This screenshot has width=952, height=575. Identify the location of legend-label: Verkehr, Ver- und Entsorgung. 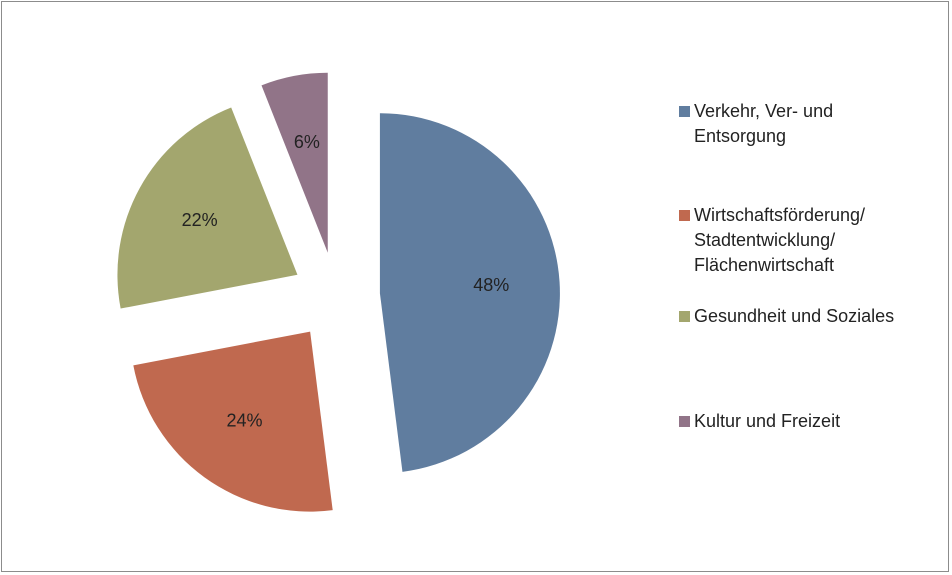
(764, 123).